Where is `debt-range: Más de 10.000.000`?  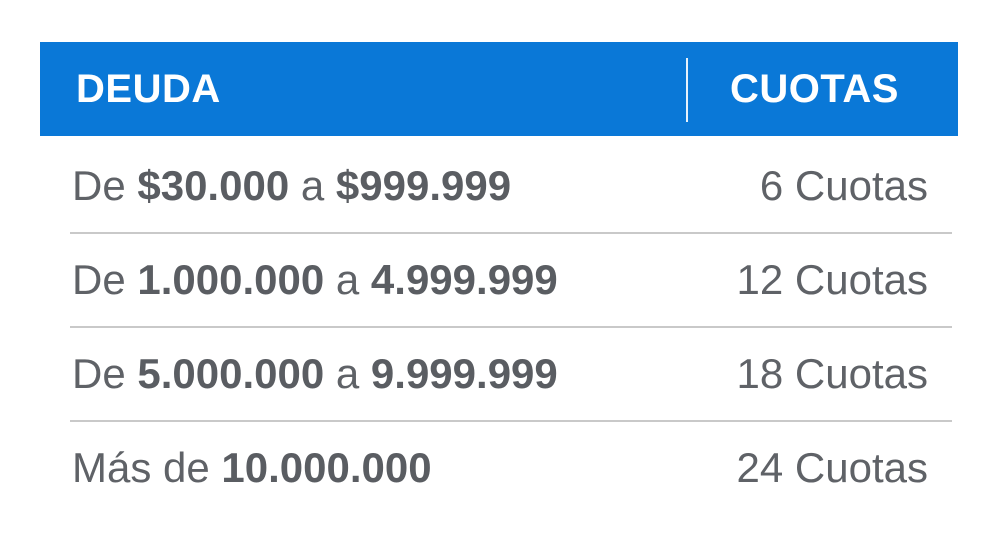
debt-range: Más de 10.000.000 is located at coordinates (252, 467).